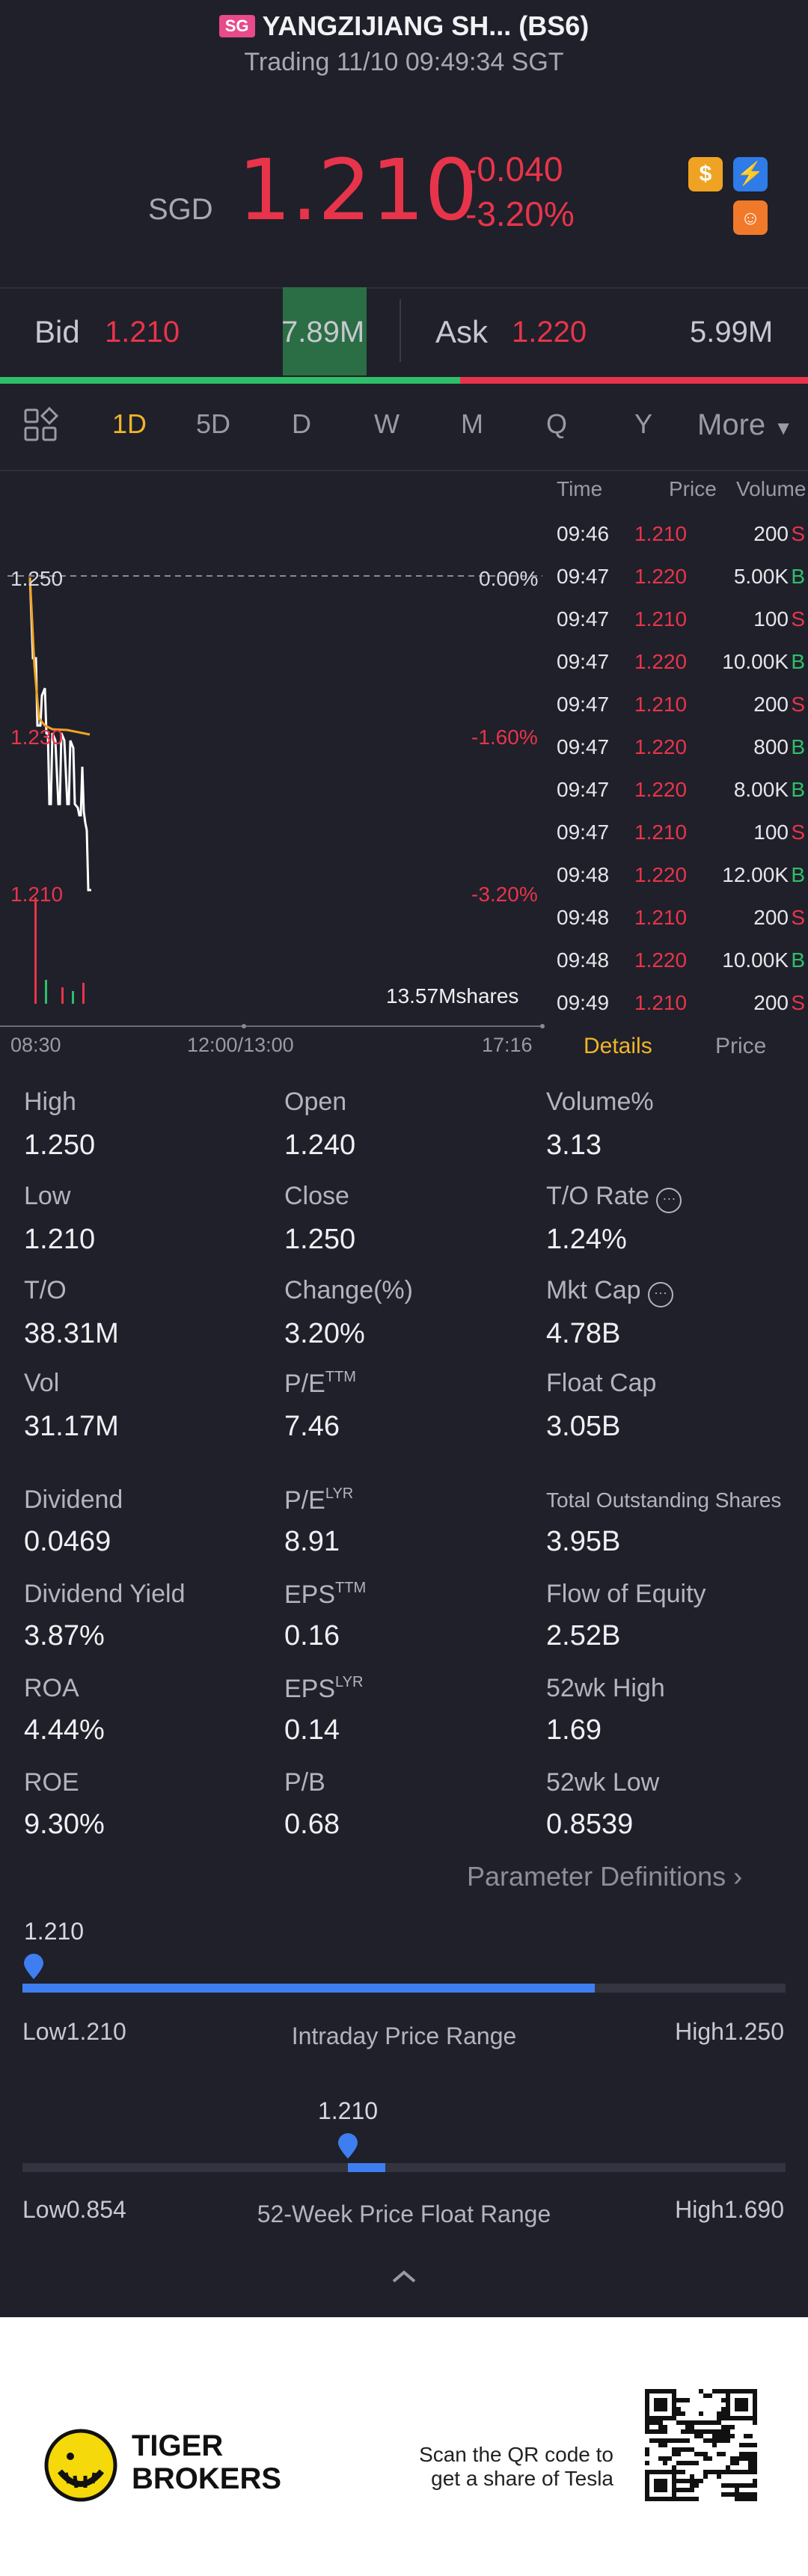 The height and width of the screenshot is (2576, 808). What do you see at coordinates (74, 2031) in the screenshot?
I see `intraday-low: Low1.210` at bounding box center [74, 2031].